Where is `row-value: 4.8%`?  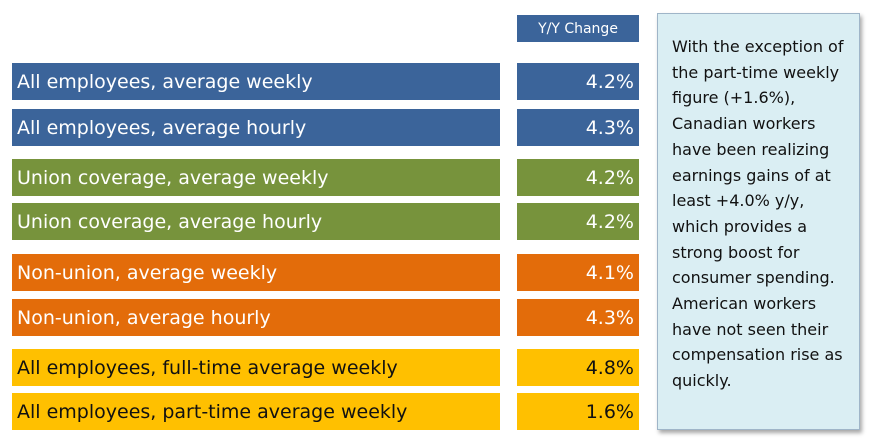 row-value: 4.8% is located at coordinates (578, 367).